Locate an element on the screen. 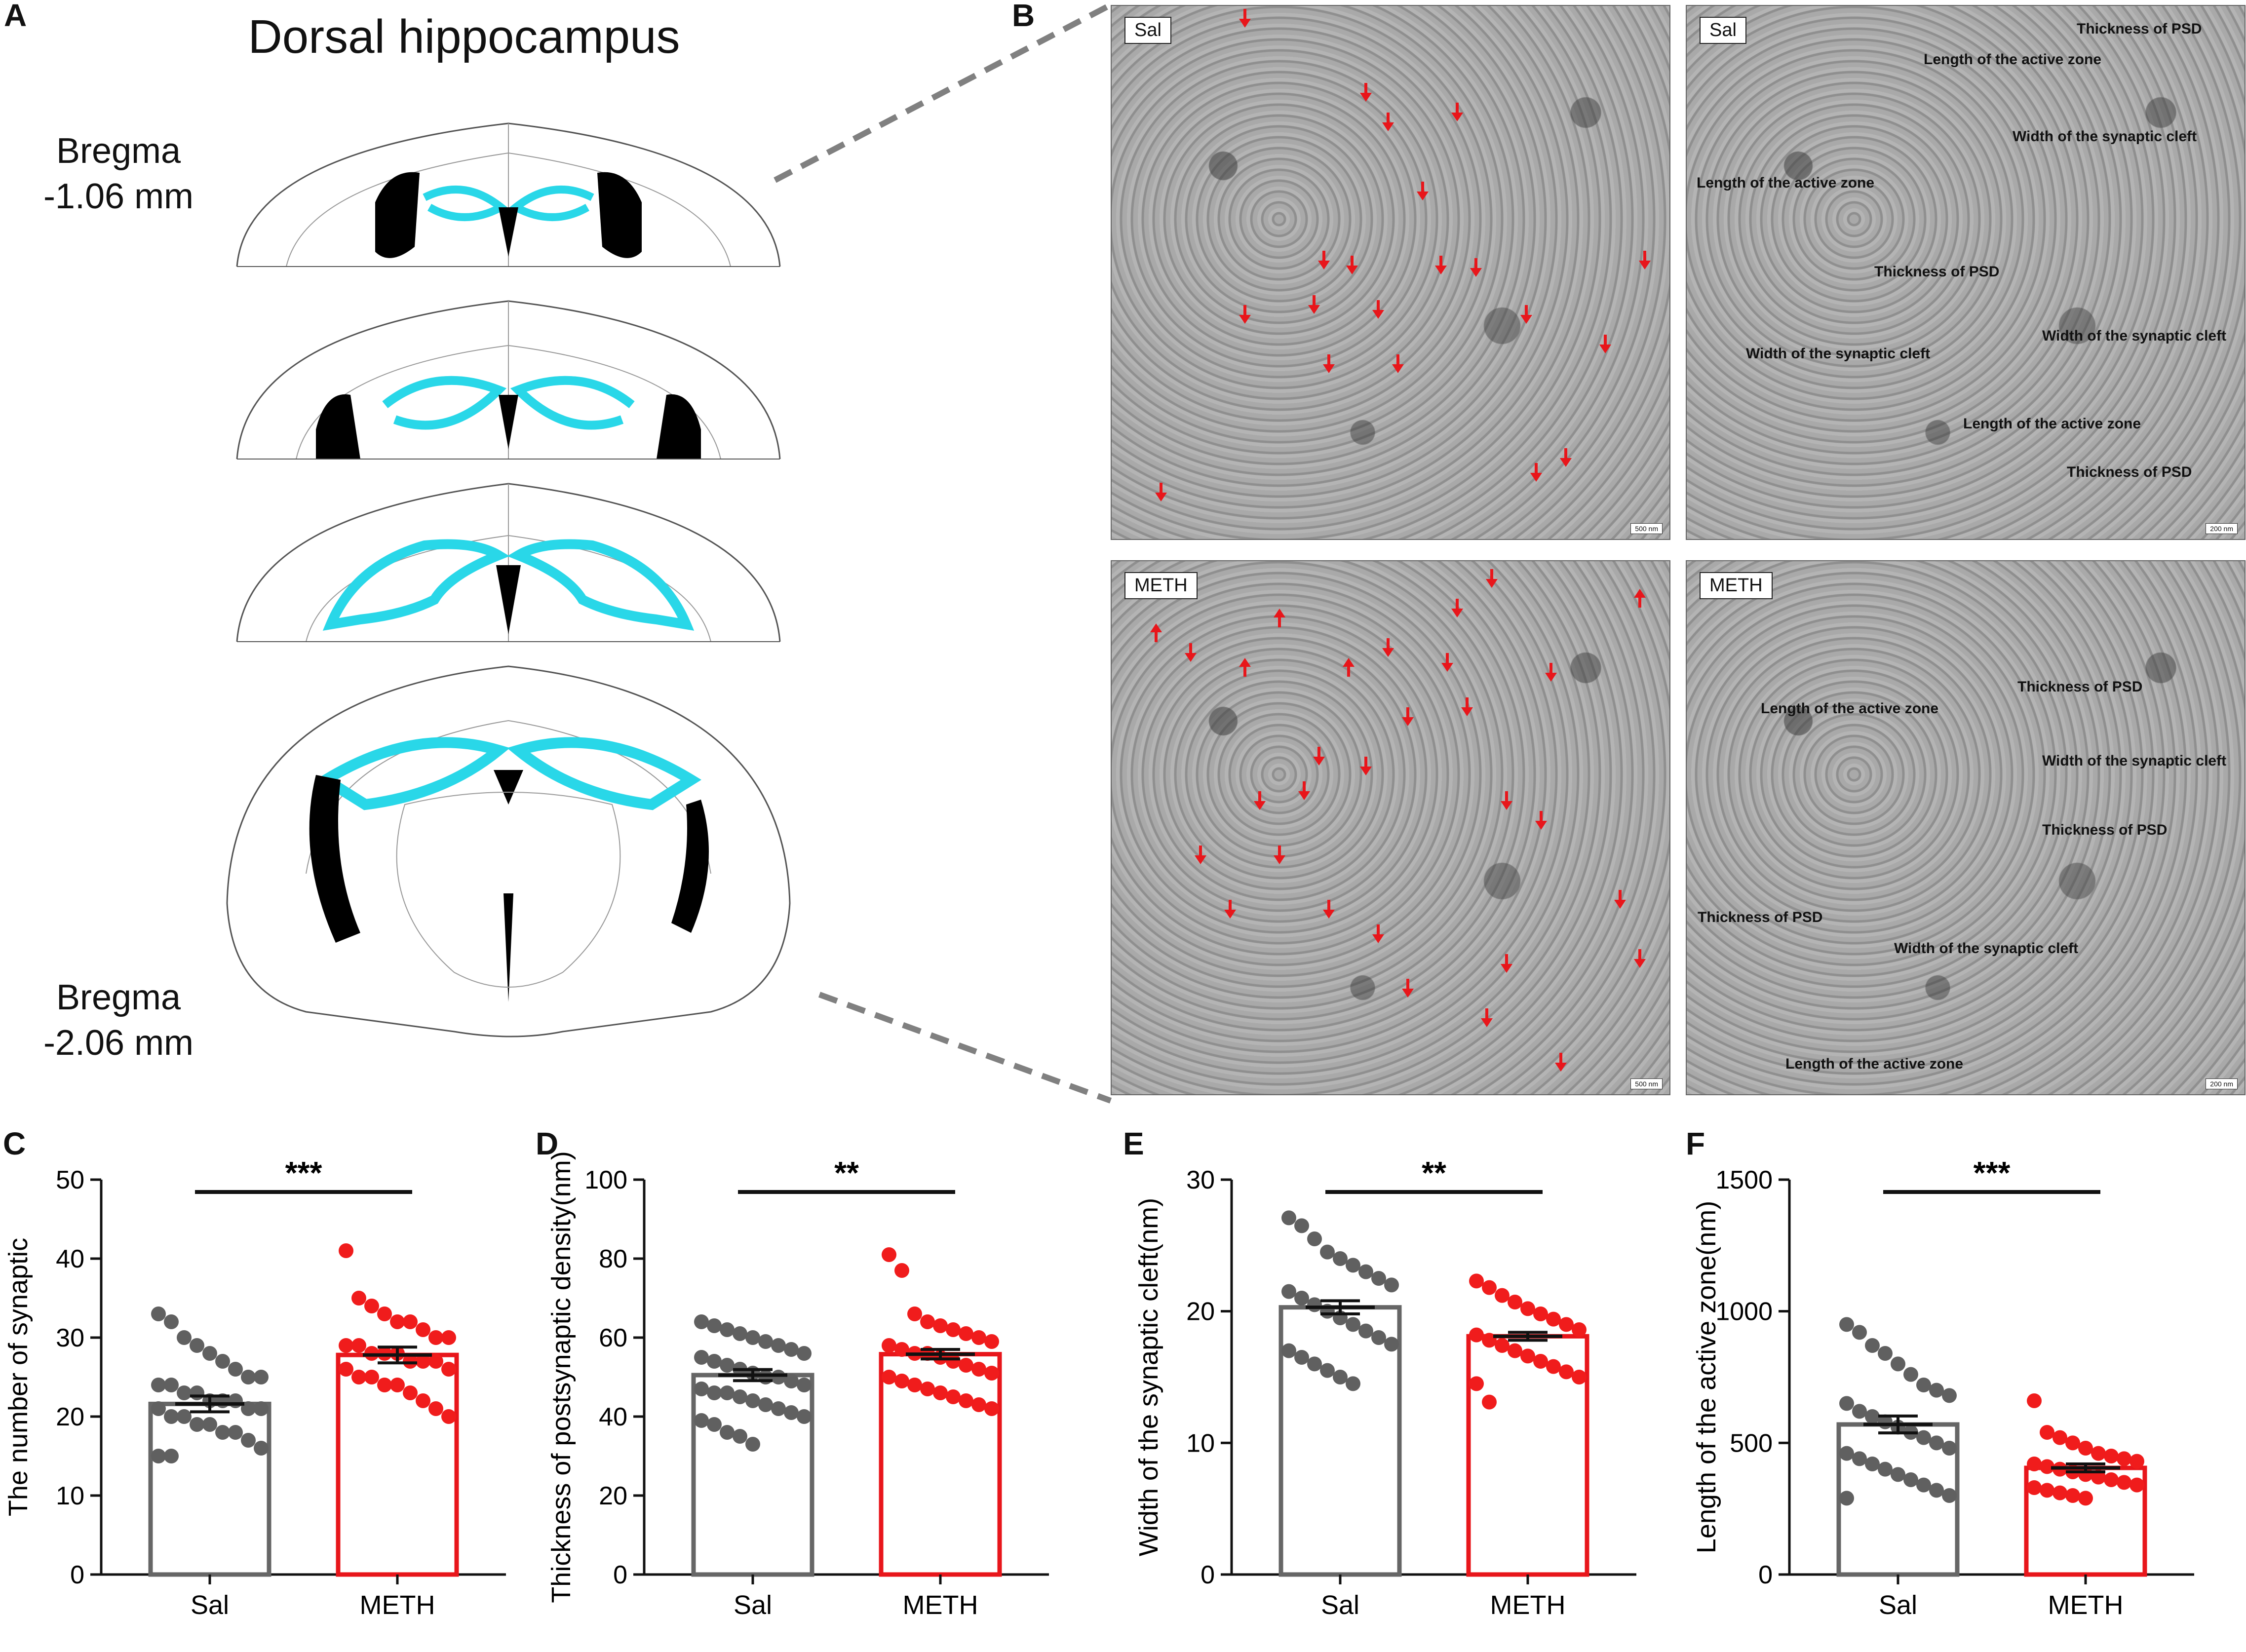 This screenshot has width=2246, height=1652. panel-letter-e: E is located at coordinates (1133, 1144).